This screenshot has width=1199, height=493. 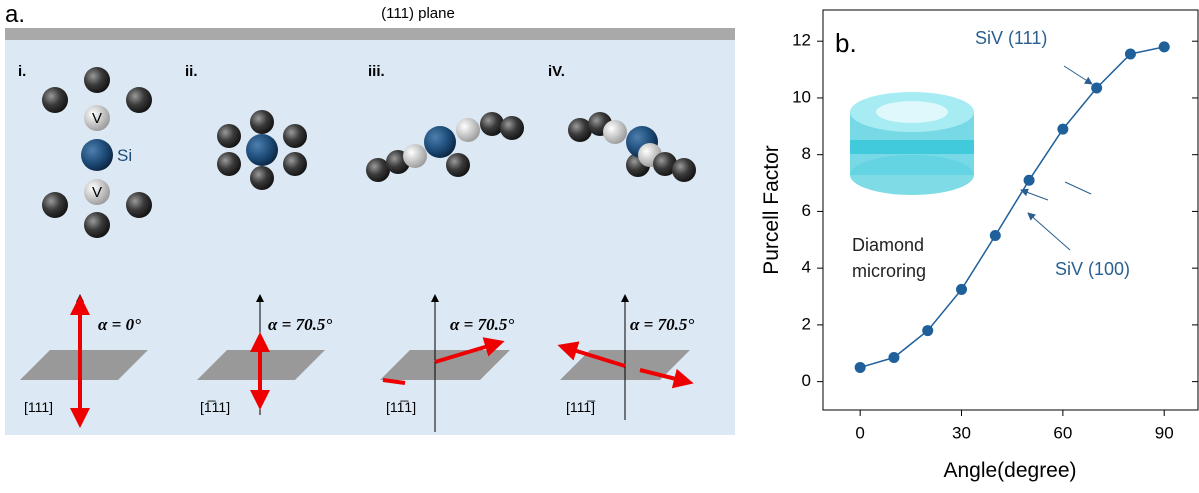 I want to click on annotation: SiV (111), so click(x=1011, y=38).